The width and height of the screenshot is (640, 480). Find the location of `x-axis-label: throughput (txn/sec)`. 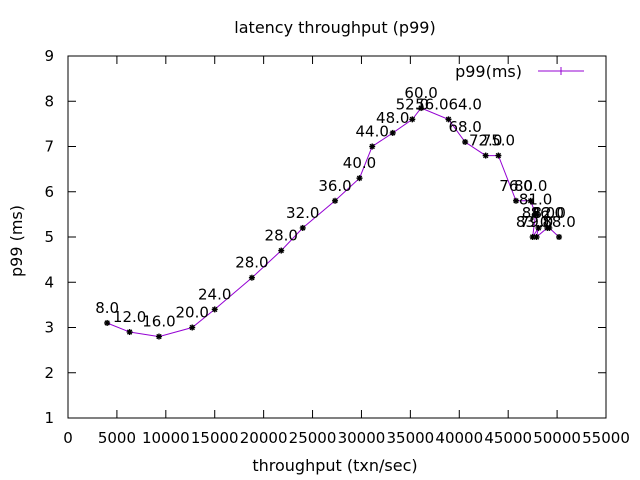

x-axis-label: throughput (txn/sec) is located at coordinates (334, 465).